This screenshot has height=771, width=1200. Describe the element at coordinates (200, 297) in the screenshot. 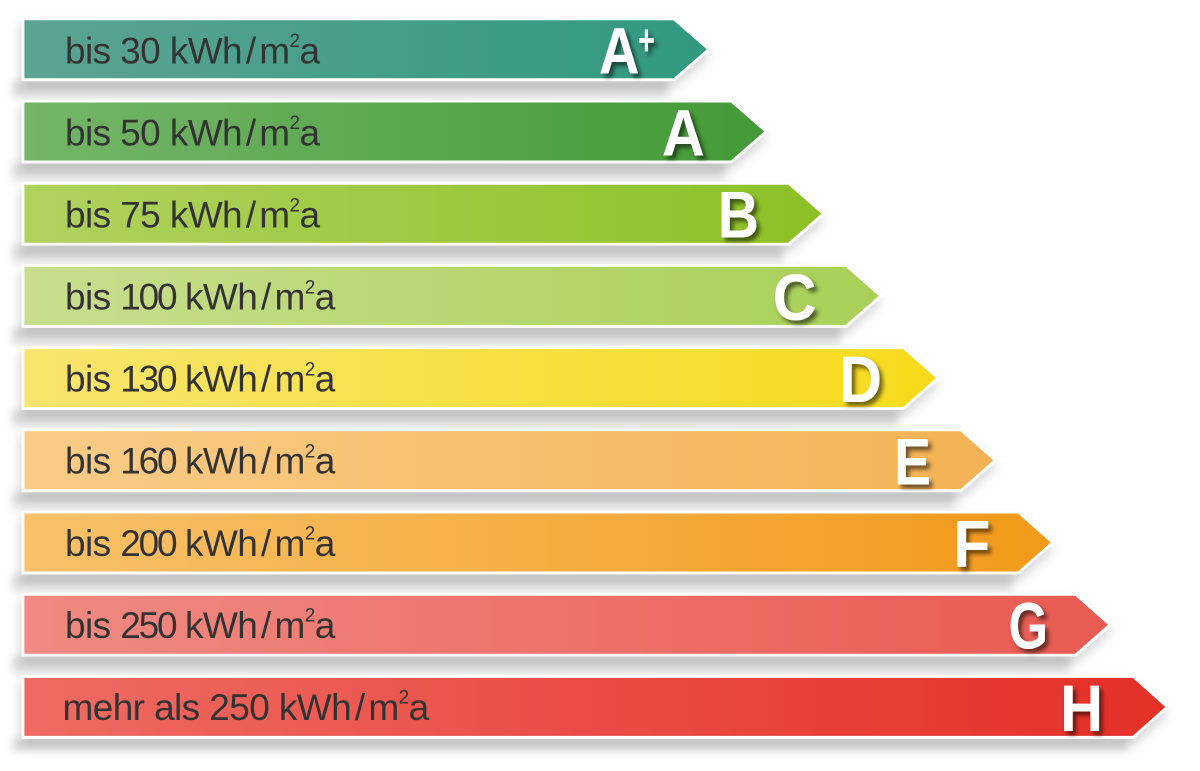

I see `svg-text:bis 100 kWh/m2a: bis 100 kWh / m2a` at that location.